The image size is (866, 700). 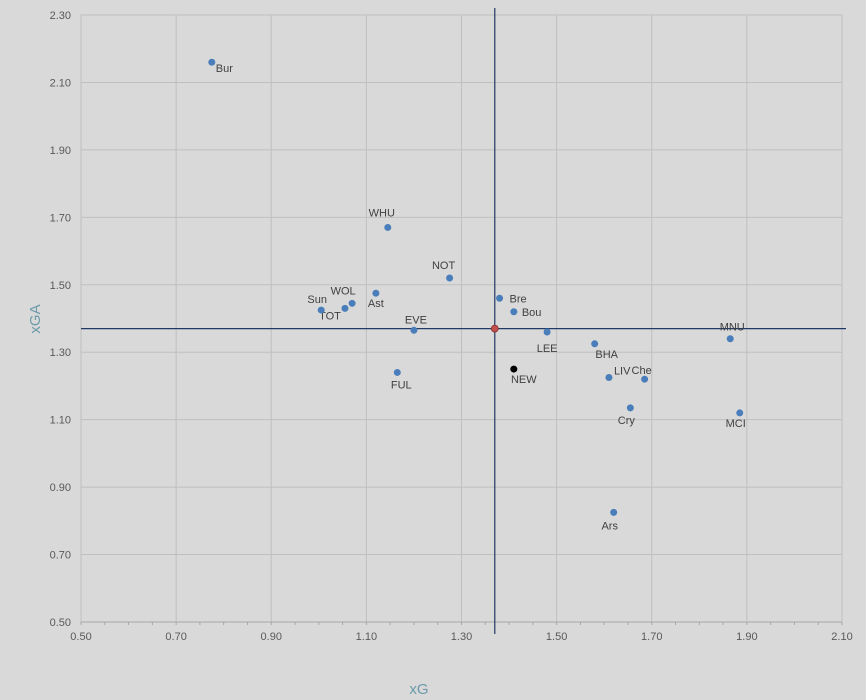 I want to click on data-point-mnu, so click(x=730, y=339).